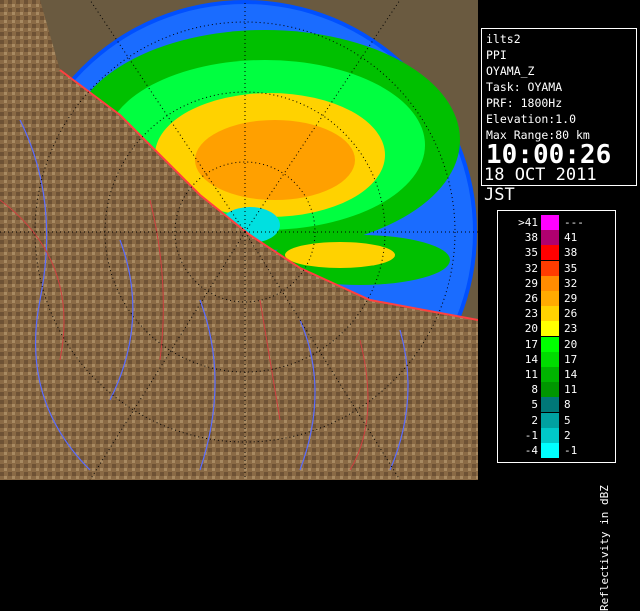 This screenshot has width=640, height=611. What do you see at coordinates (549, 155) in the screenshot?
I see `time: 10:00:26` at bounding box center [549, 155].